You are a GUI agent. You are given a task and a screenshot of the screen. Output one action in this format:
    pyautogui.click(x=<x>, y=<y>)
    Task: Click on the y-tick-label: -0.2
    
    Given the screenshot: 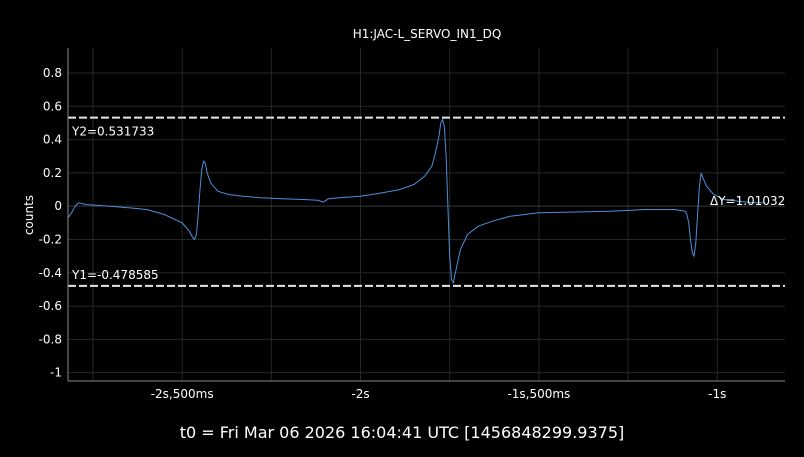 What is the action you would take?
    pyautogui.click(x=50, y=239)
    